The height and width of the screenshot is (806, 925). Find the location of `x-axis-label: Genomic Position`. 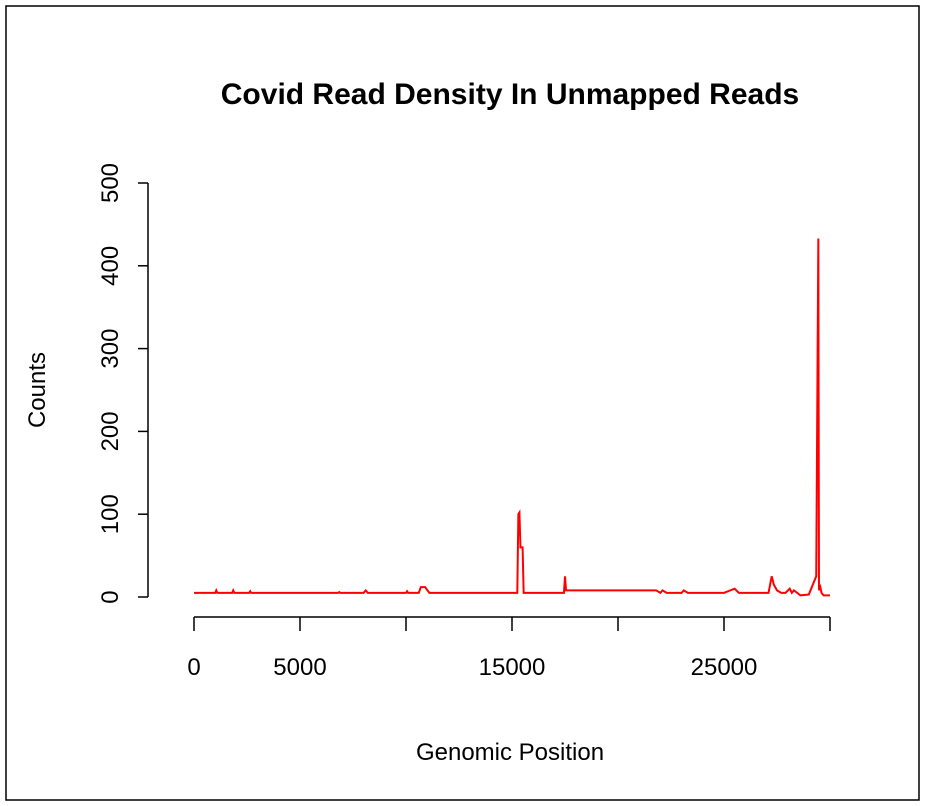

x-axis-label: Genomic Position is located at coordinates (510, 752).